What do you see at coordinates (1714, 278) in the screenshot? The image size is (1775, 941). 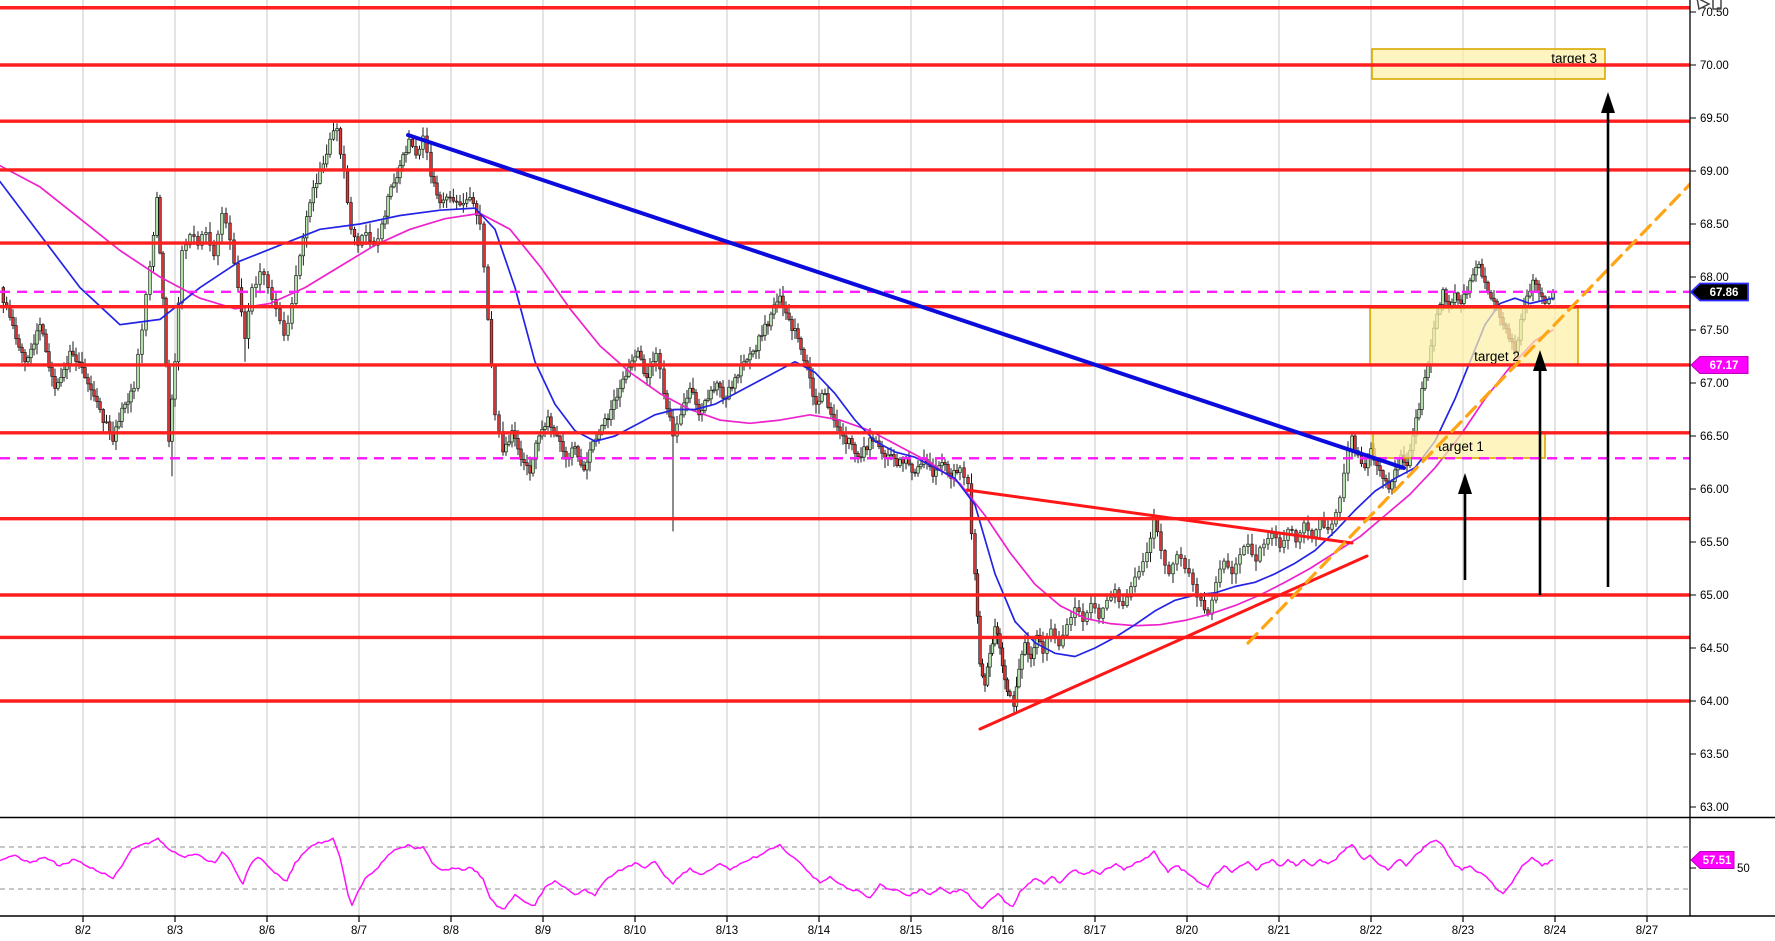 I see `y-tick-68: 68.00` at bounding box center [1714, 278].